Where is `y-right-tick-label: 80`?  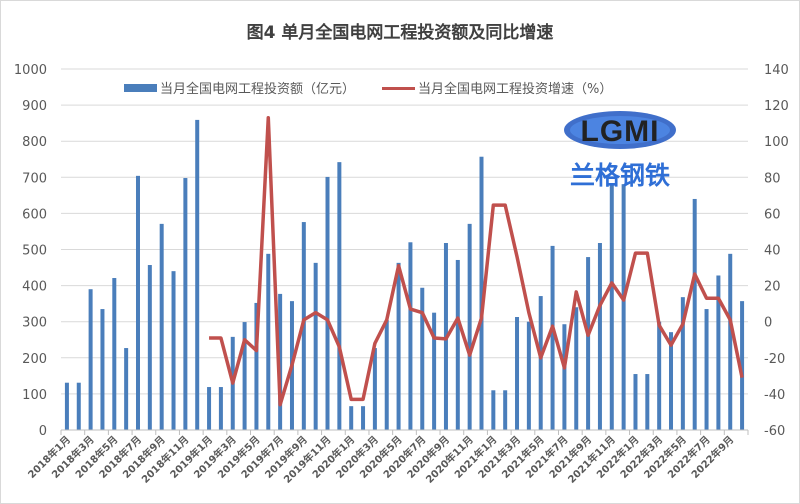 y-right-tick-label: 80 is located at coordinates (772, 178).